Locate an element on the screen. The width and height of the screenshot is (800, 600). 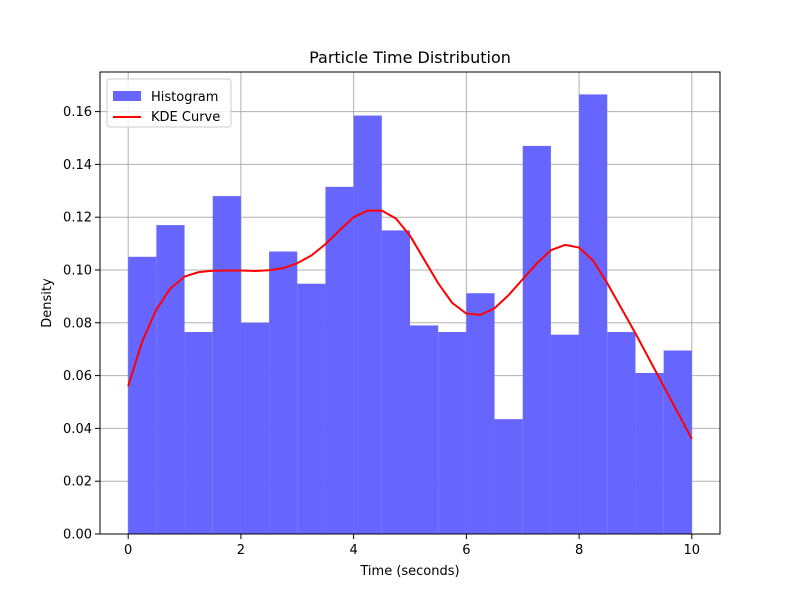
legend-label-kde: KDE Curve is located at coordinates (185, 117).